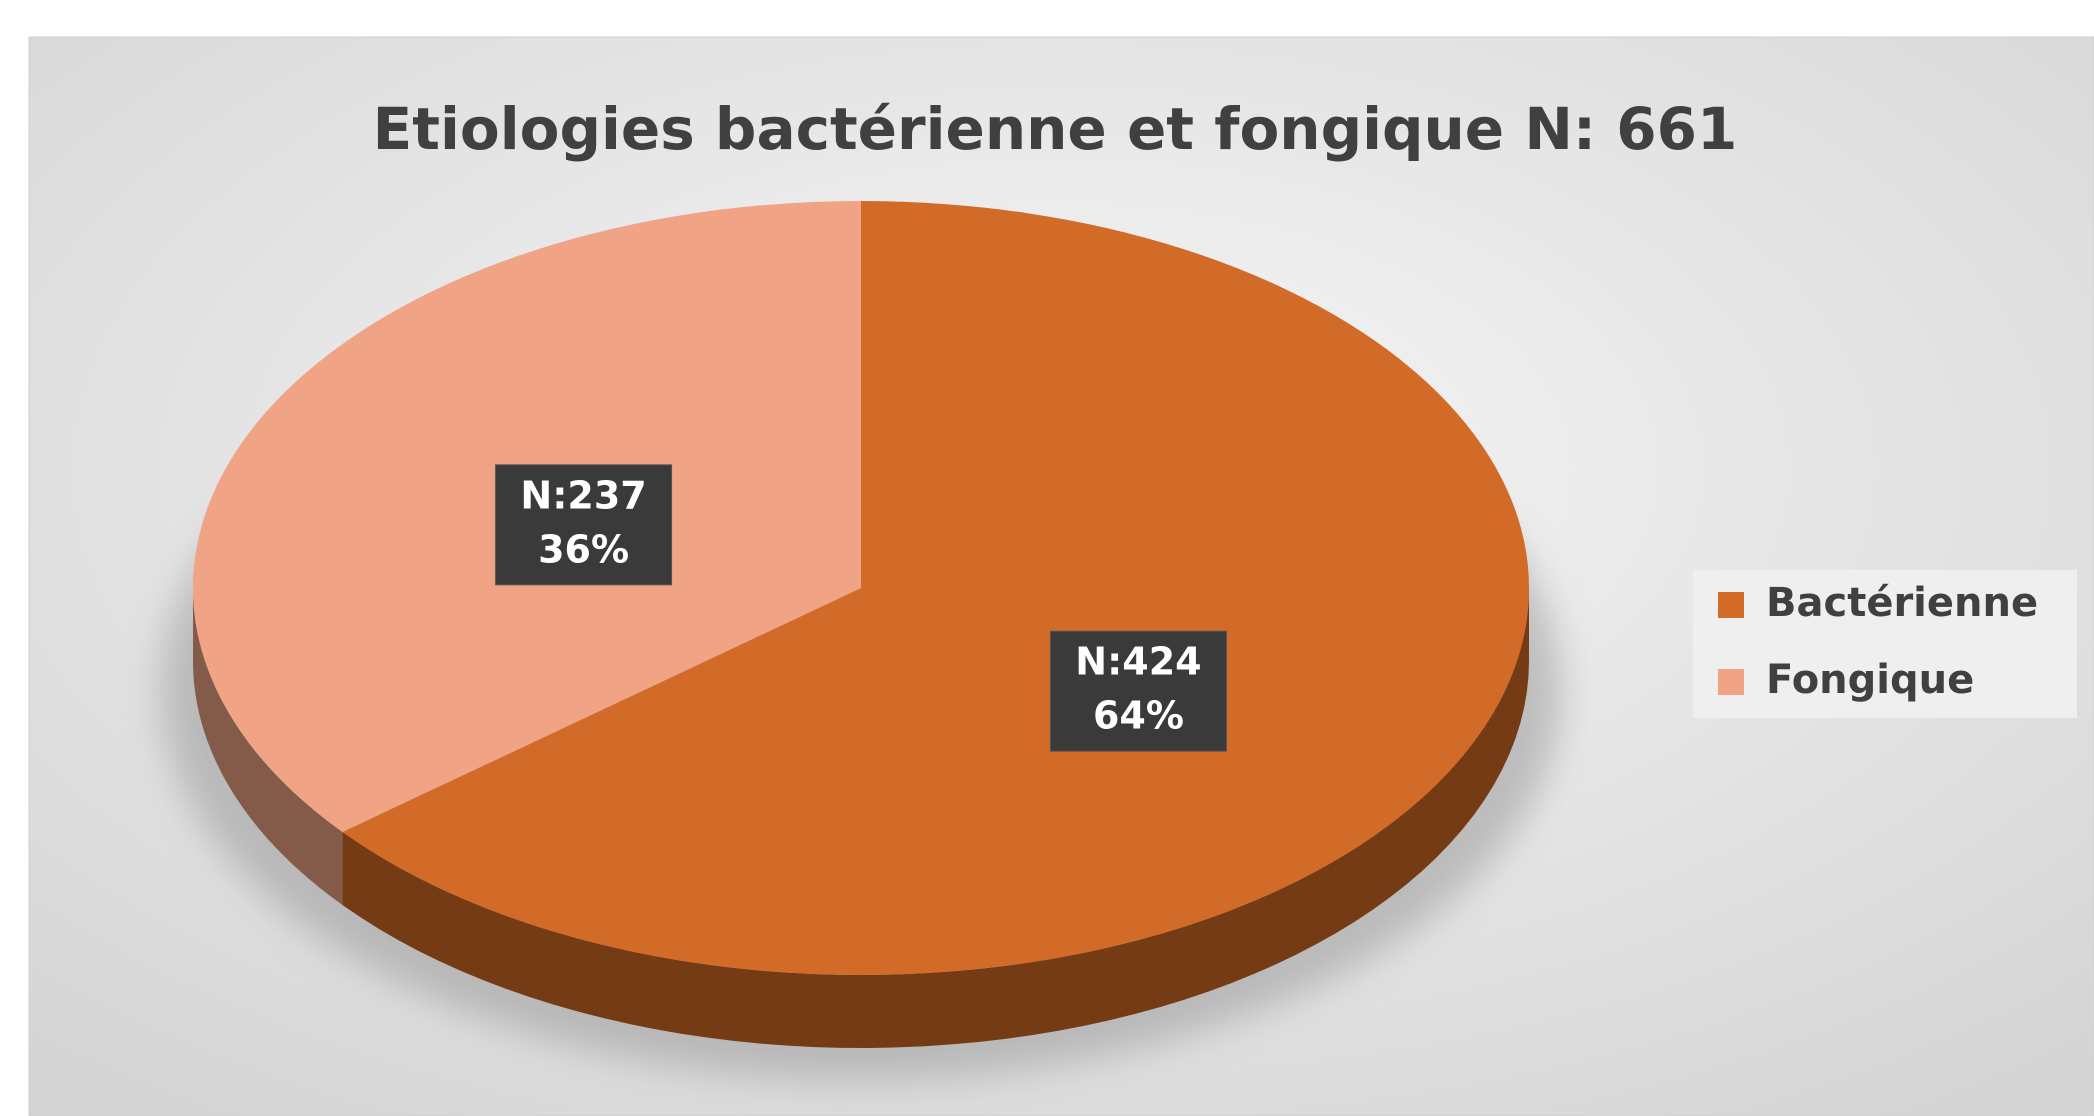  I want to click on legend, so click(1885, 644).